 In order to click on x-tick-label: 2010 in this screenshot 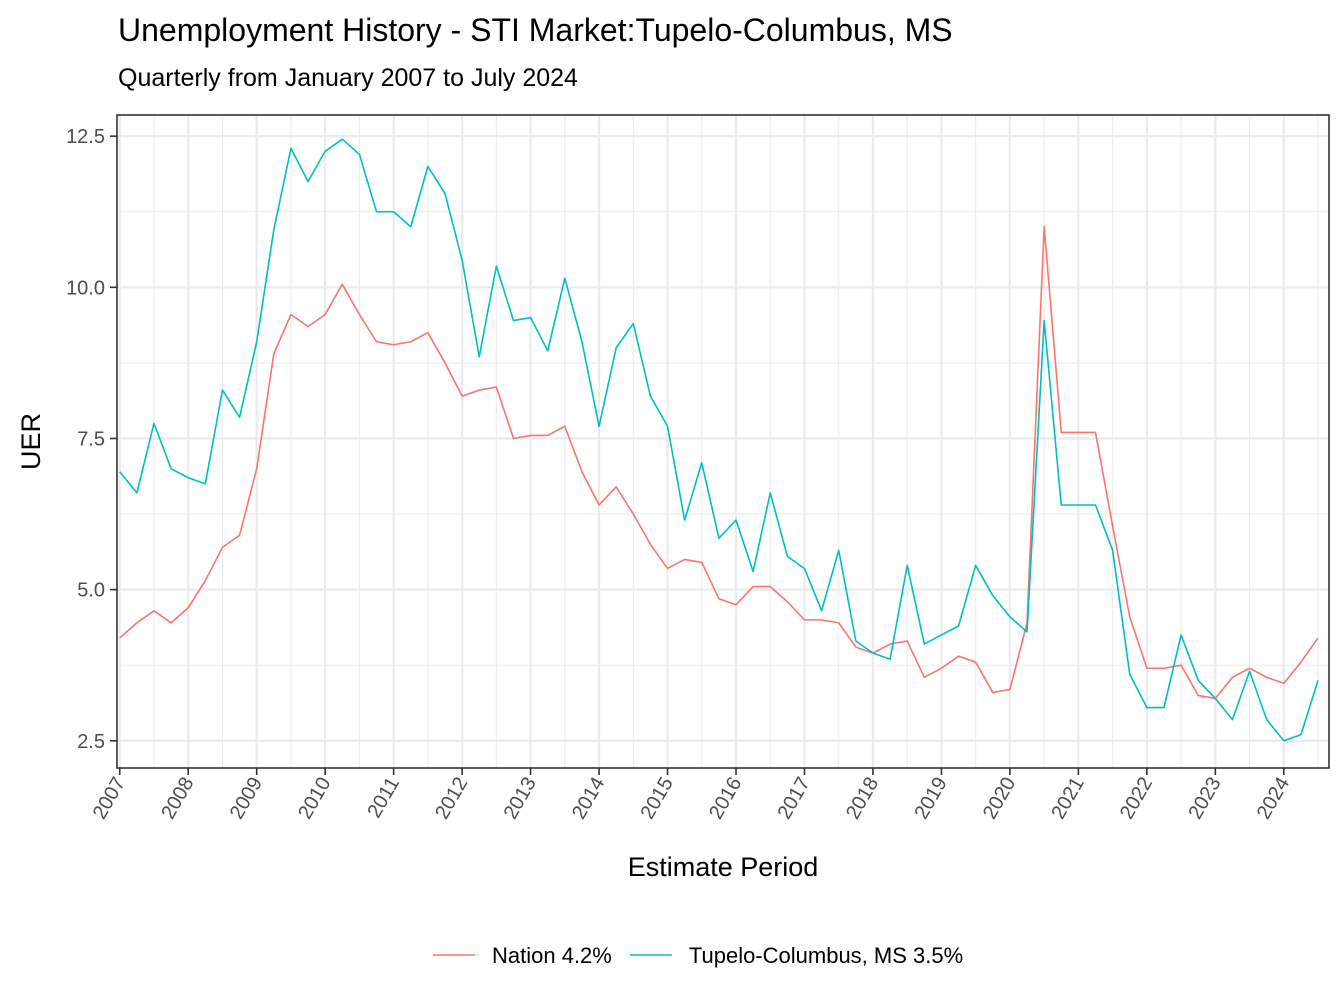, I will do `click(314, 799)`.